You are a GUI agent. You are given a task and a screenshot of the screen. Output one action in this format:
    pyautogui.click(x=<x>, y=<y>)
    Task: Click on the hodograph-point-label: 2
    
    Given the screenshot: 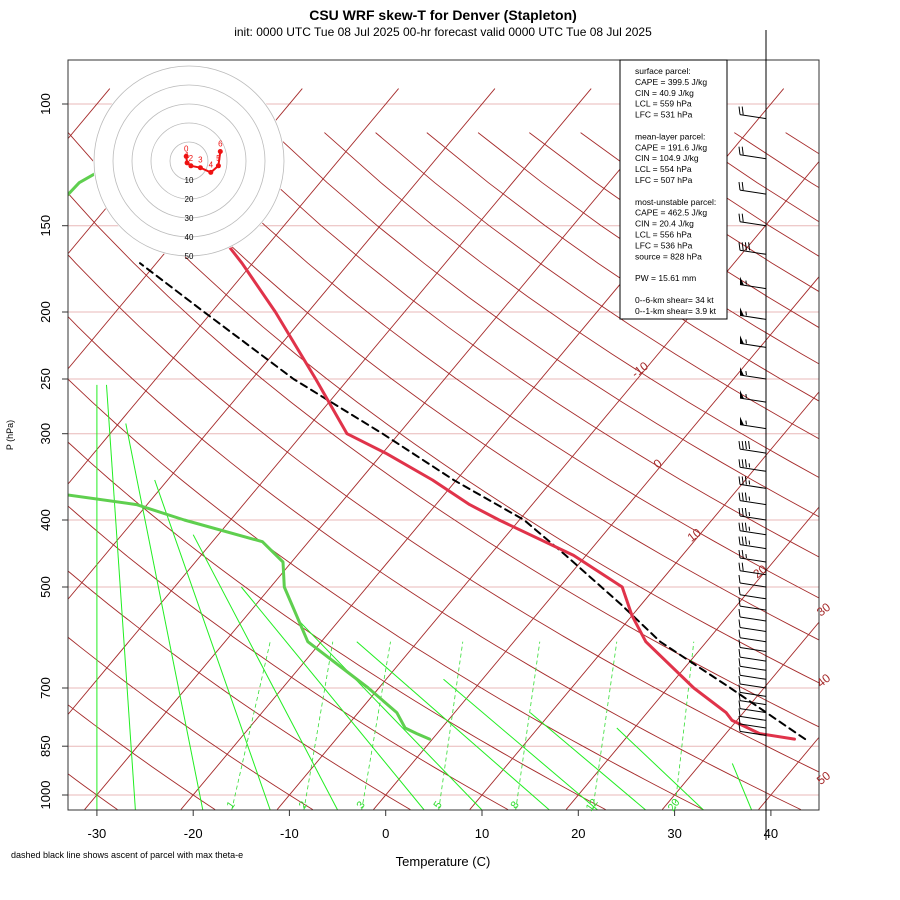 What is the action you would take?
    pyautogui.click(x=191, y=158)
    